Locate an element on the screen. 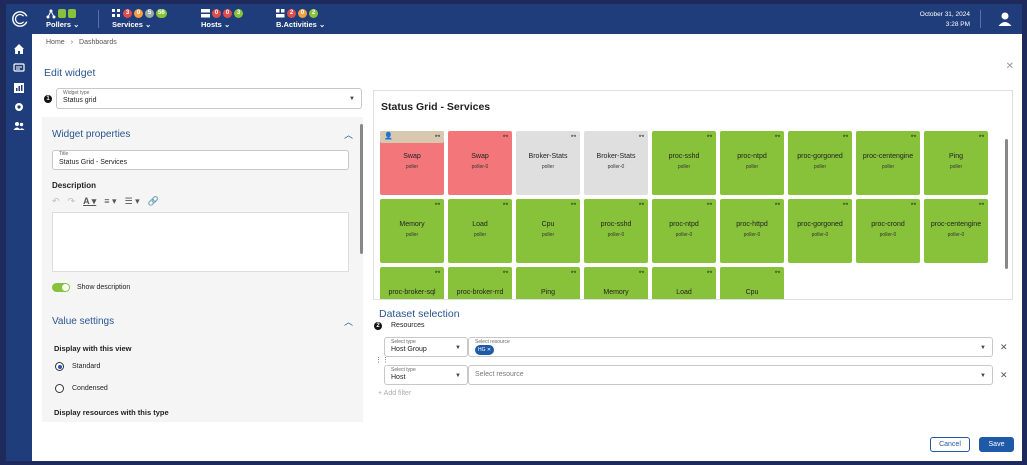 This screenshot has width=1027, height=465. status-tile: 👤 ⚯ Swap poller is located at coordinates (412, 163).